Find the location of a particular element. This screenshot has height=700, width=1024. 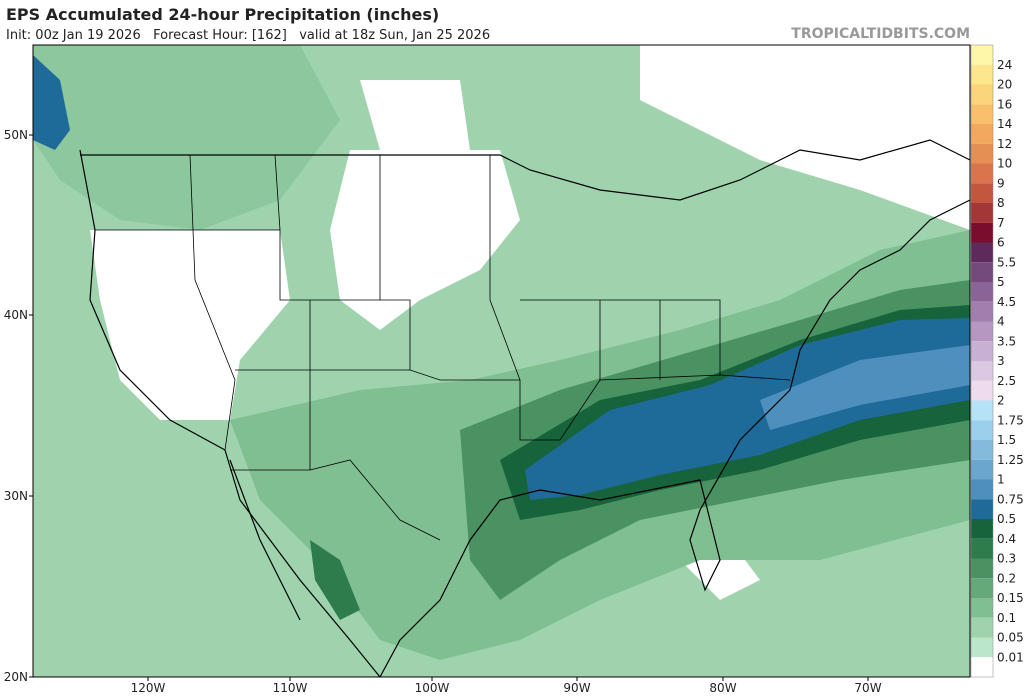

colorbar-label: 1.25 is located at coordinates (1010, 460).